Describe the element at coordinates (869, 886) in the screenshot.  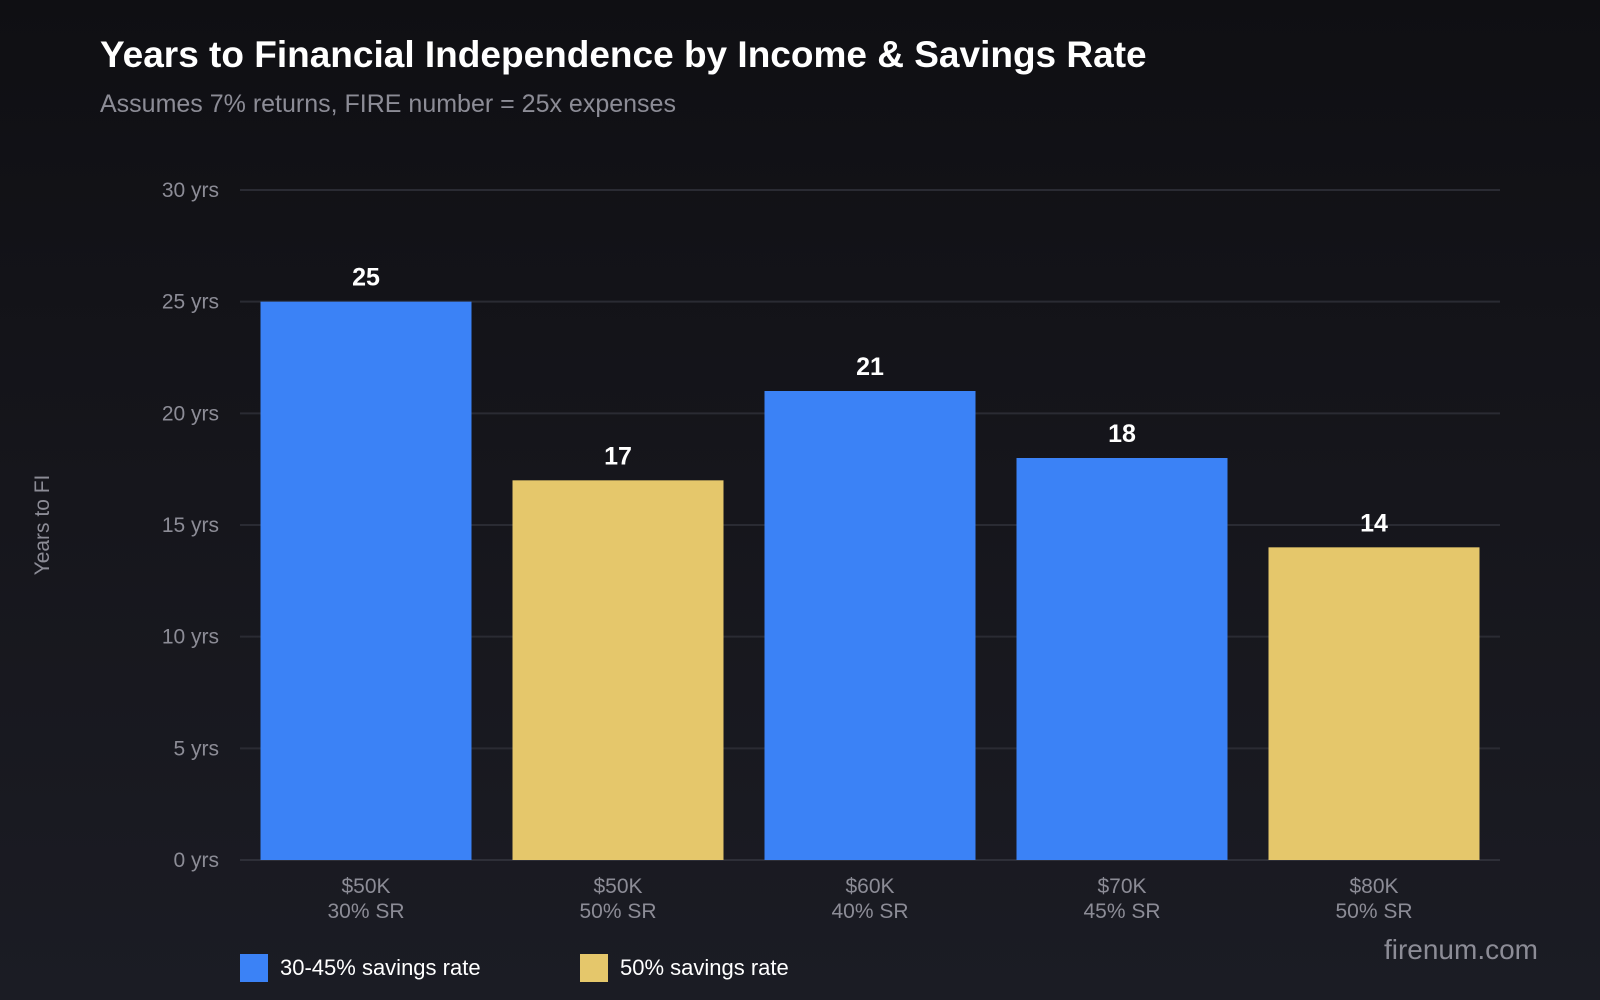
I see `x-tick-label: $60K` at that location.